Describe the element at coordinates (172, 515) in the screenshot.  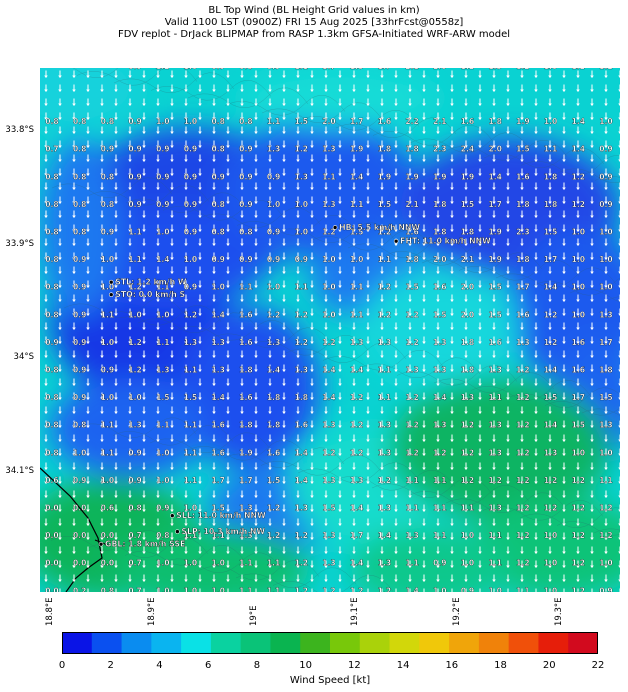
I see `station-sll-marker` at that location.